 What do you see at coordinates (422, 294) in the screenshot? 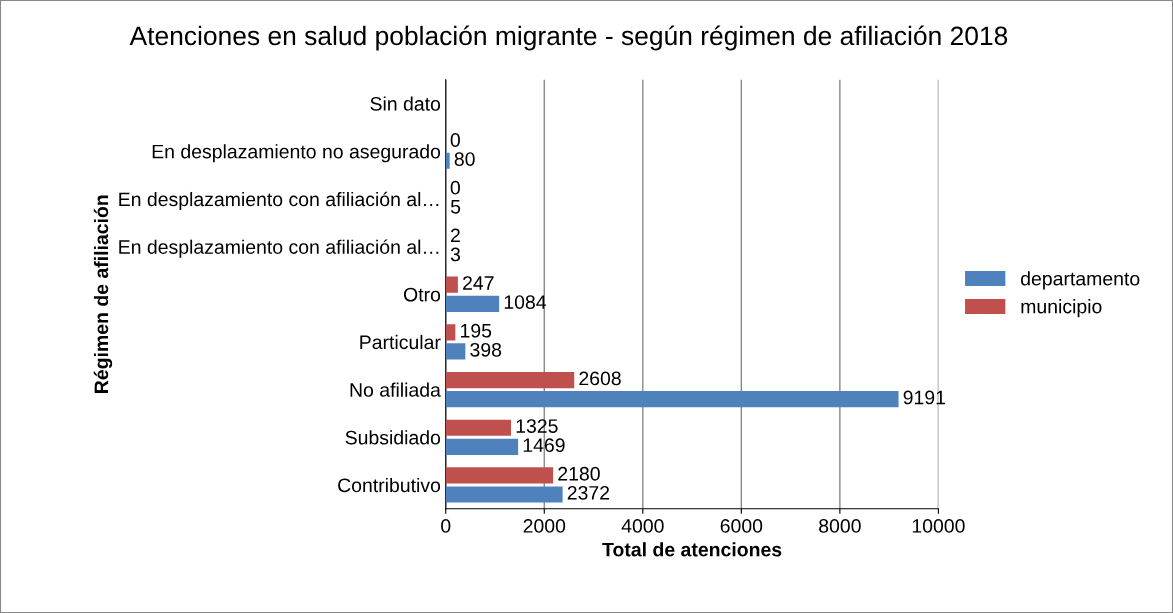
I see `y-tick-label: Otro` at bounding box center [422, 294].